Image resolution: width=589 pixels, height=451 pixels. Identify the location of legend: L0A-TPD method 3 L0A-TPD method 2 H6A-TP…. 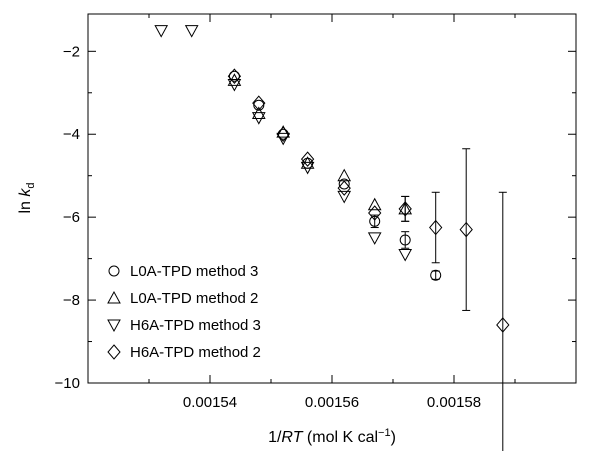
(184, 312).